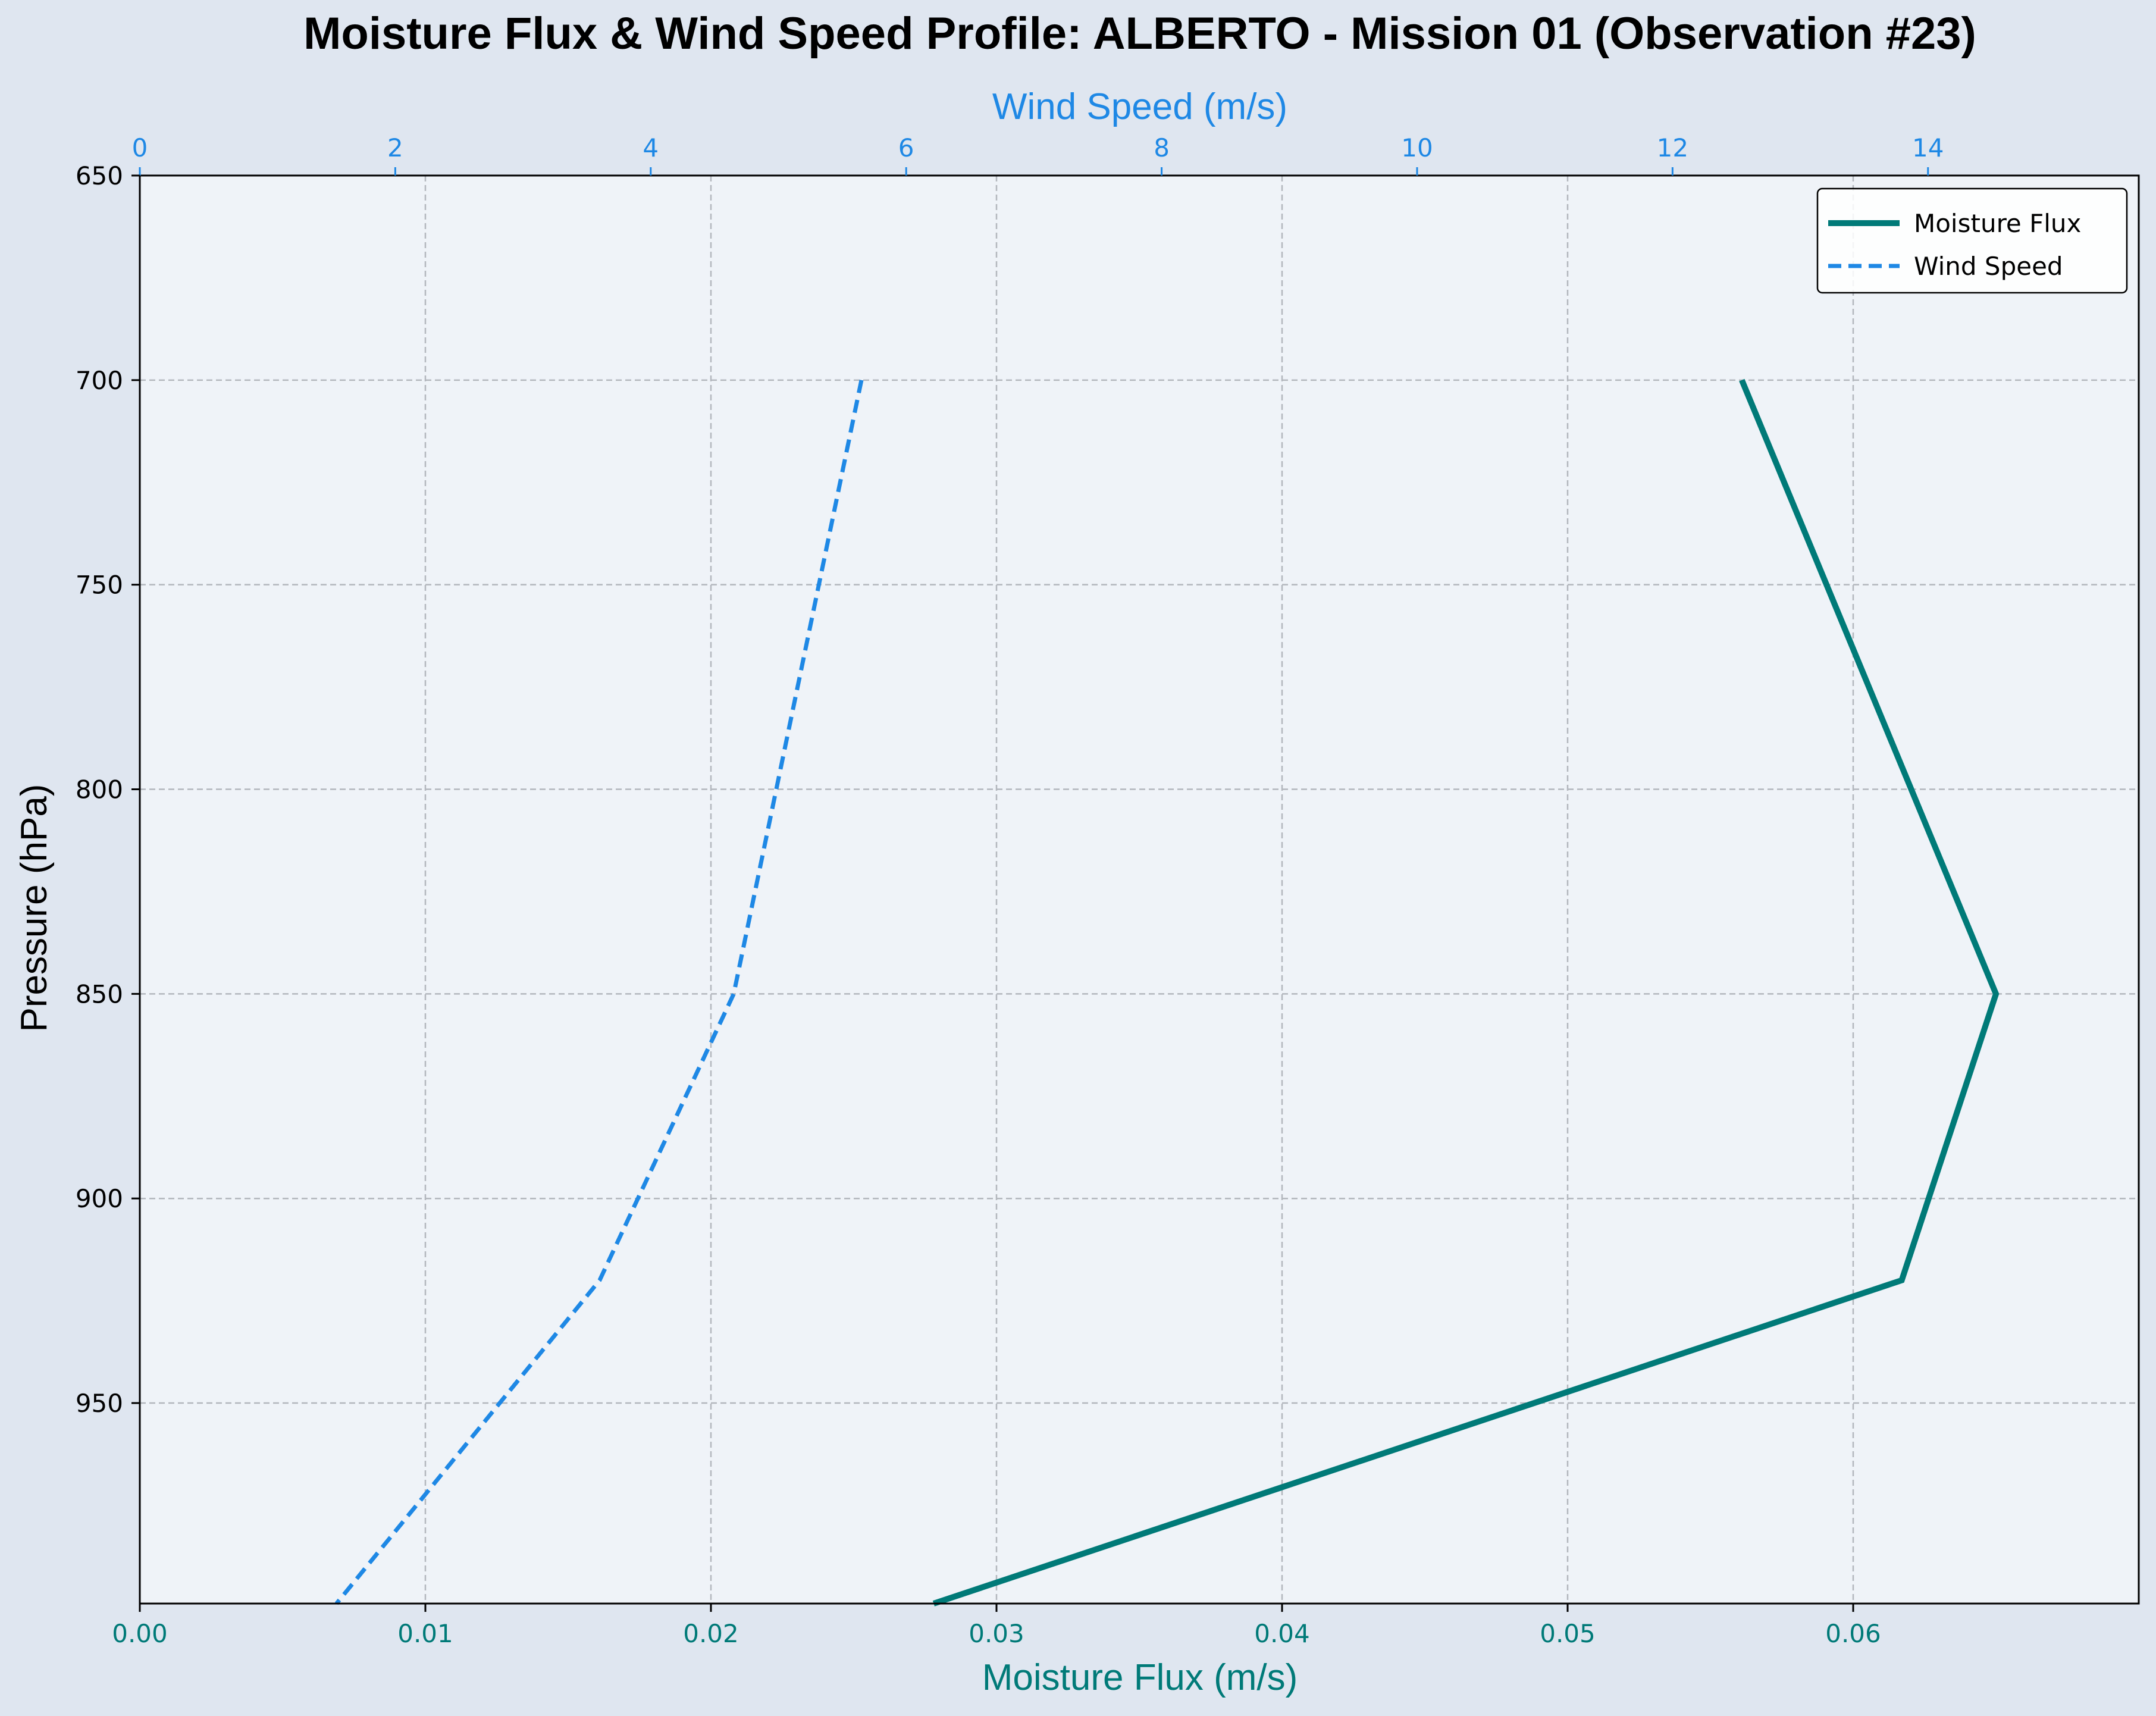 The width and height of the screenshot is (2156, 1716). I want to click on x-top-tick-label: 2, so click(395, 147).